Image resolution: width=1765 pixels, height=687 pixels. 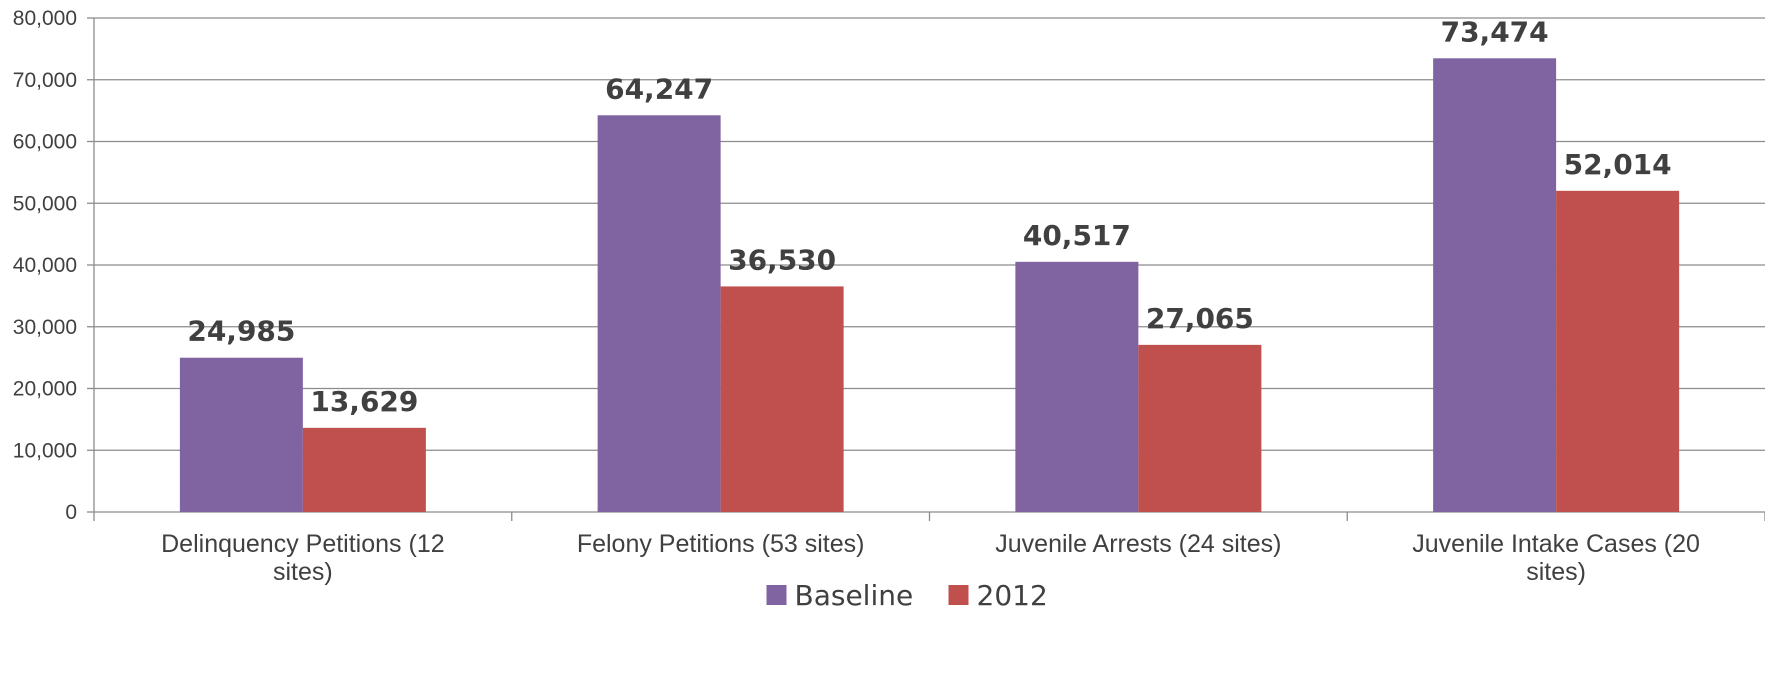 What do you see at coordinates (45, 265) in the screenshot?
I see `y-tick-label: 40,000` at bounding box center [45, 265].